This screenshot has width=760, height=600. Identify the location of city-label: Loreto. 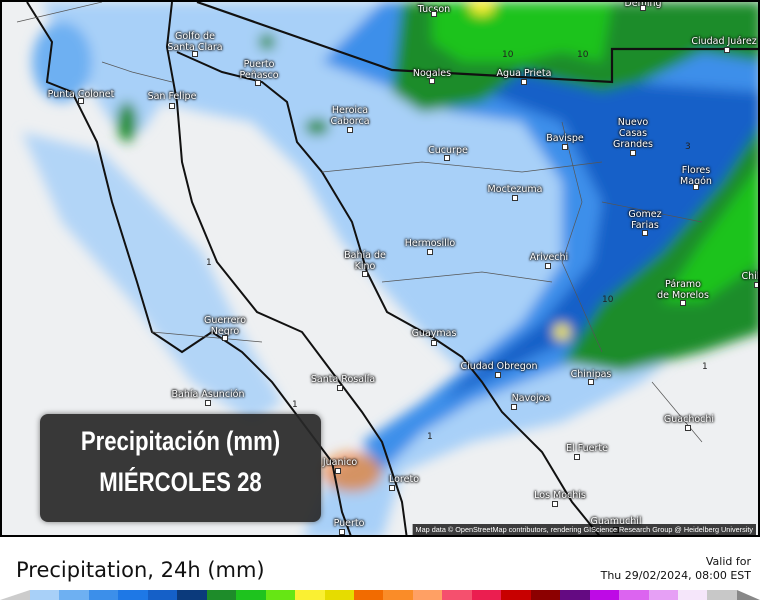
(404, 479).